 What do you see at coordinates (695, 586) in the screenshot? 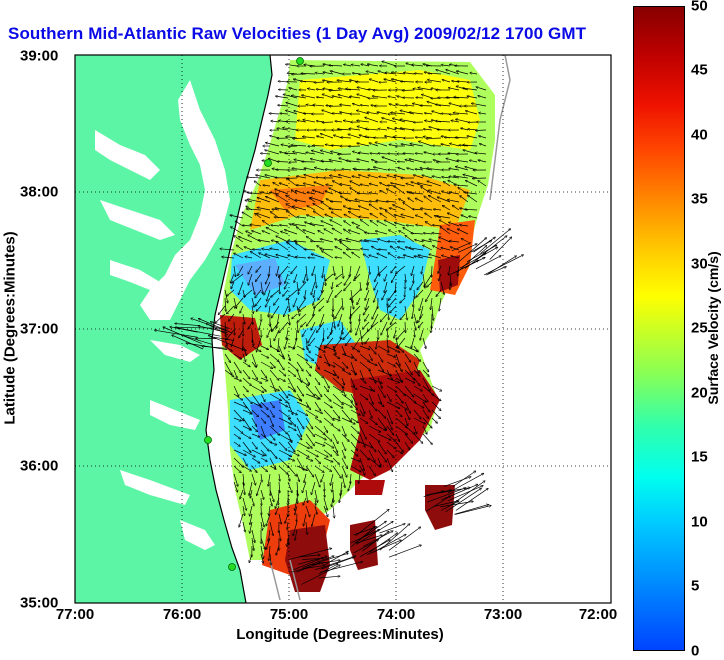
I see `colorbar-tick: 5` at bounding box center [695, 586].